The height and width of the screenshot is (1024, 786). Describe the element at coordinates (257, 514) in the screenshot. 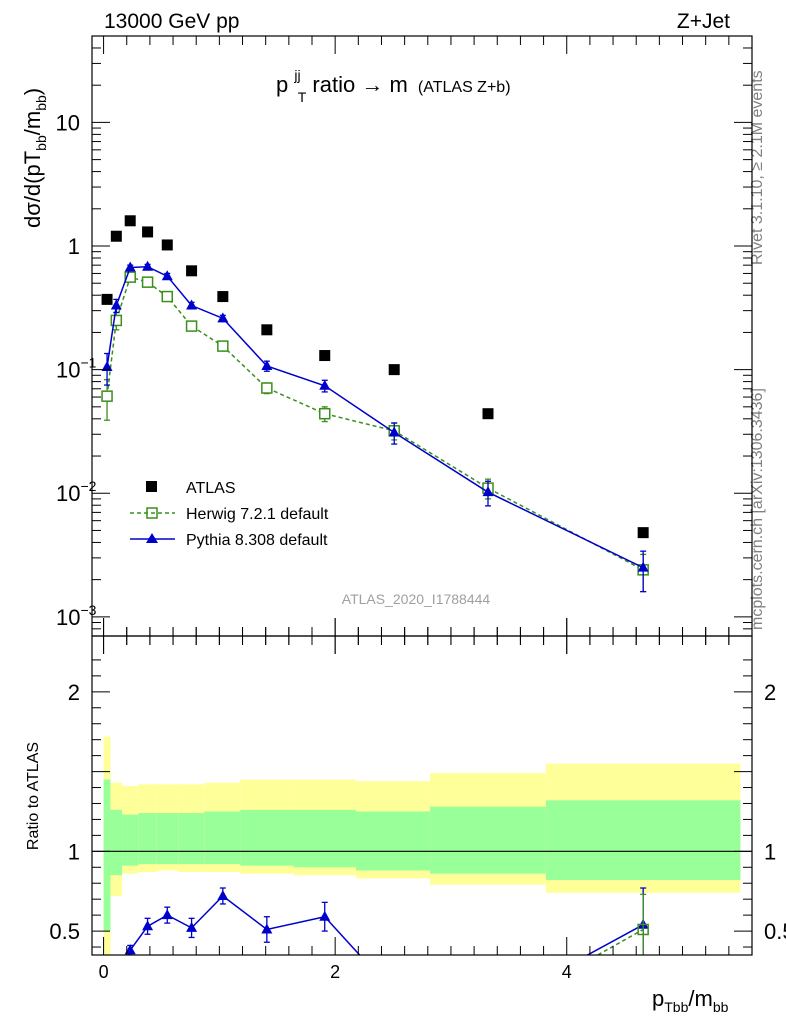

I see `legend-herwig-label: Herwig 7.2.1 default` at that location.